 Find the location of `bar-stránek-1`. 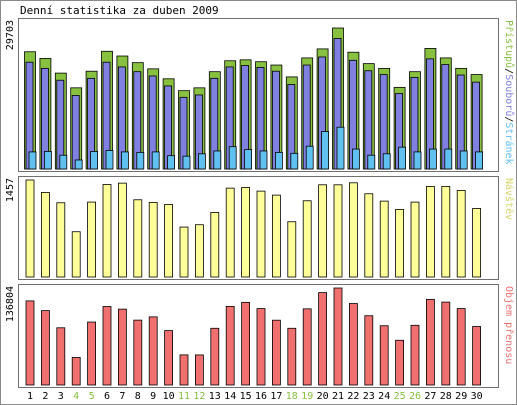

bar-stránek-1 is located at coordinates (32, 160).